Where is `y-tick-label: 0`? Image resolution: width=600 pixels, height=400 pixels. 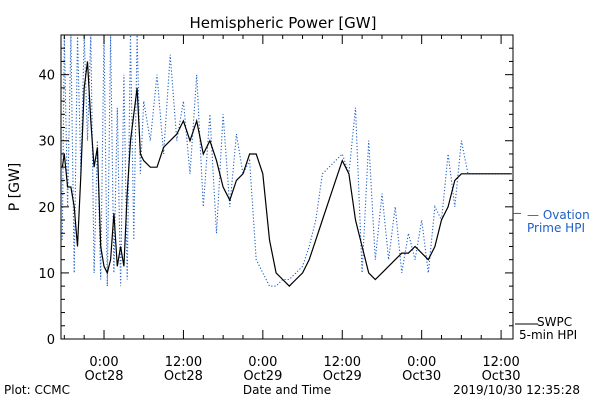 y-tick-label: 0 is located at coordinates (51, 340).